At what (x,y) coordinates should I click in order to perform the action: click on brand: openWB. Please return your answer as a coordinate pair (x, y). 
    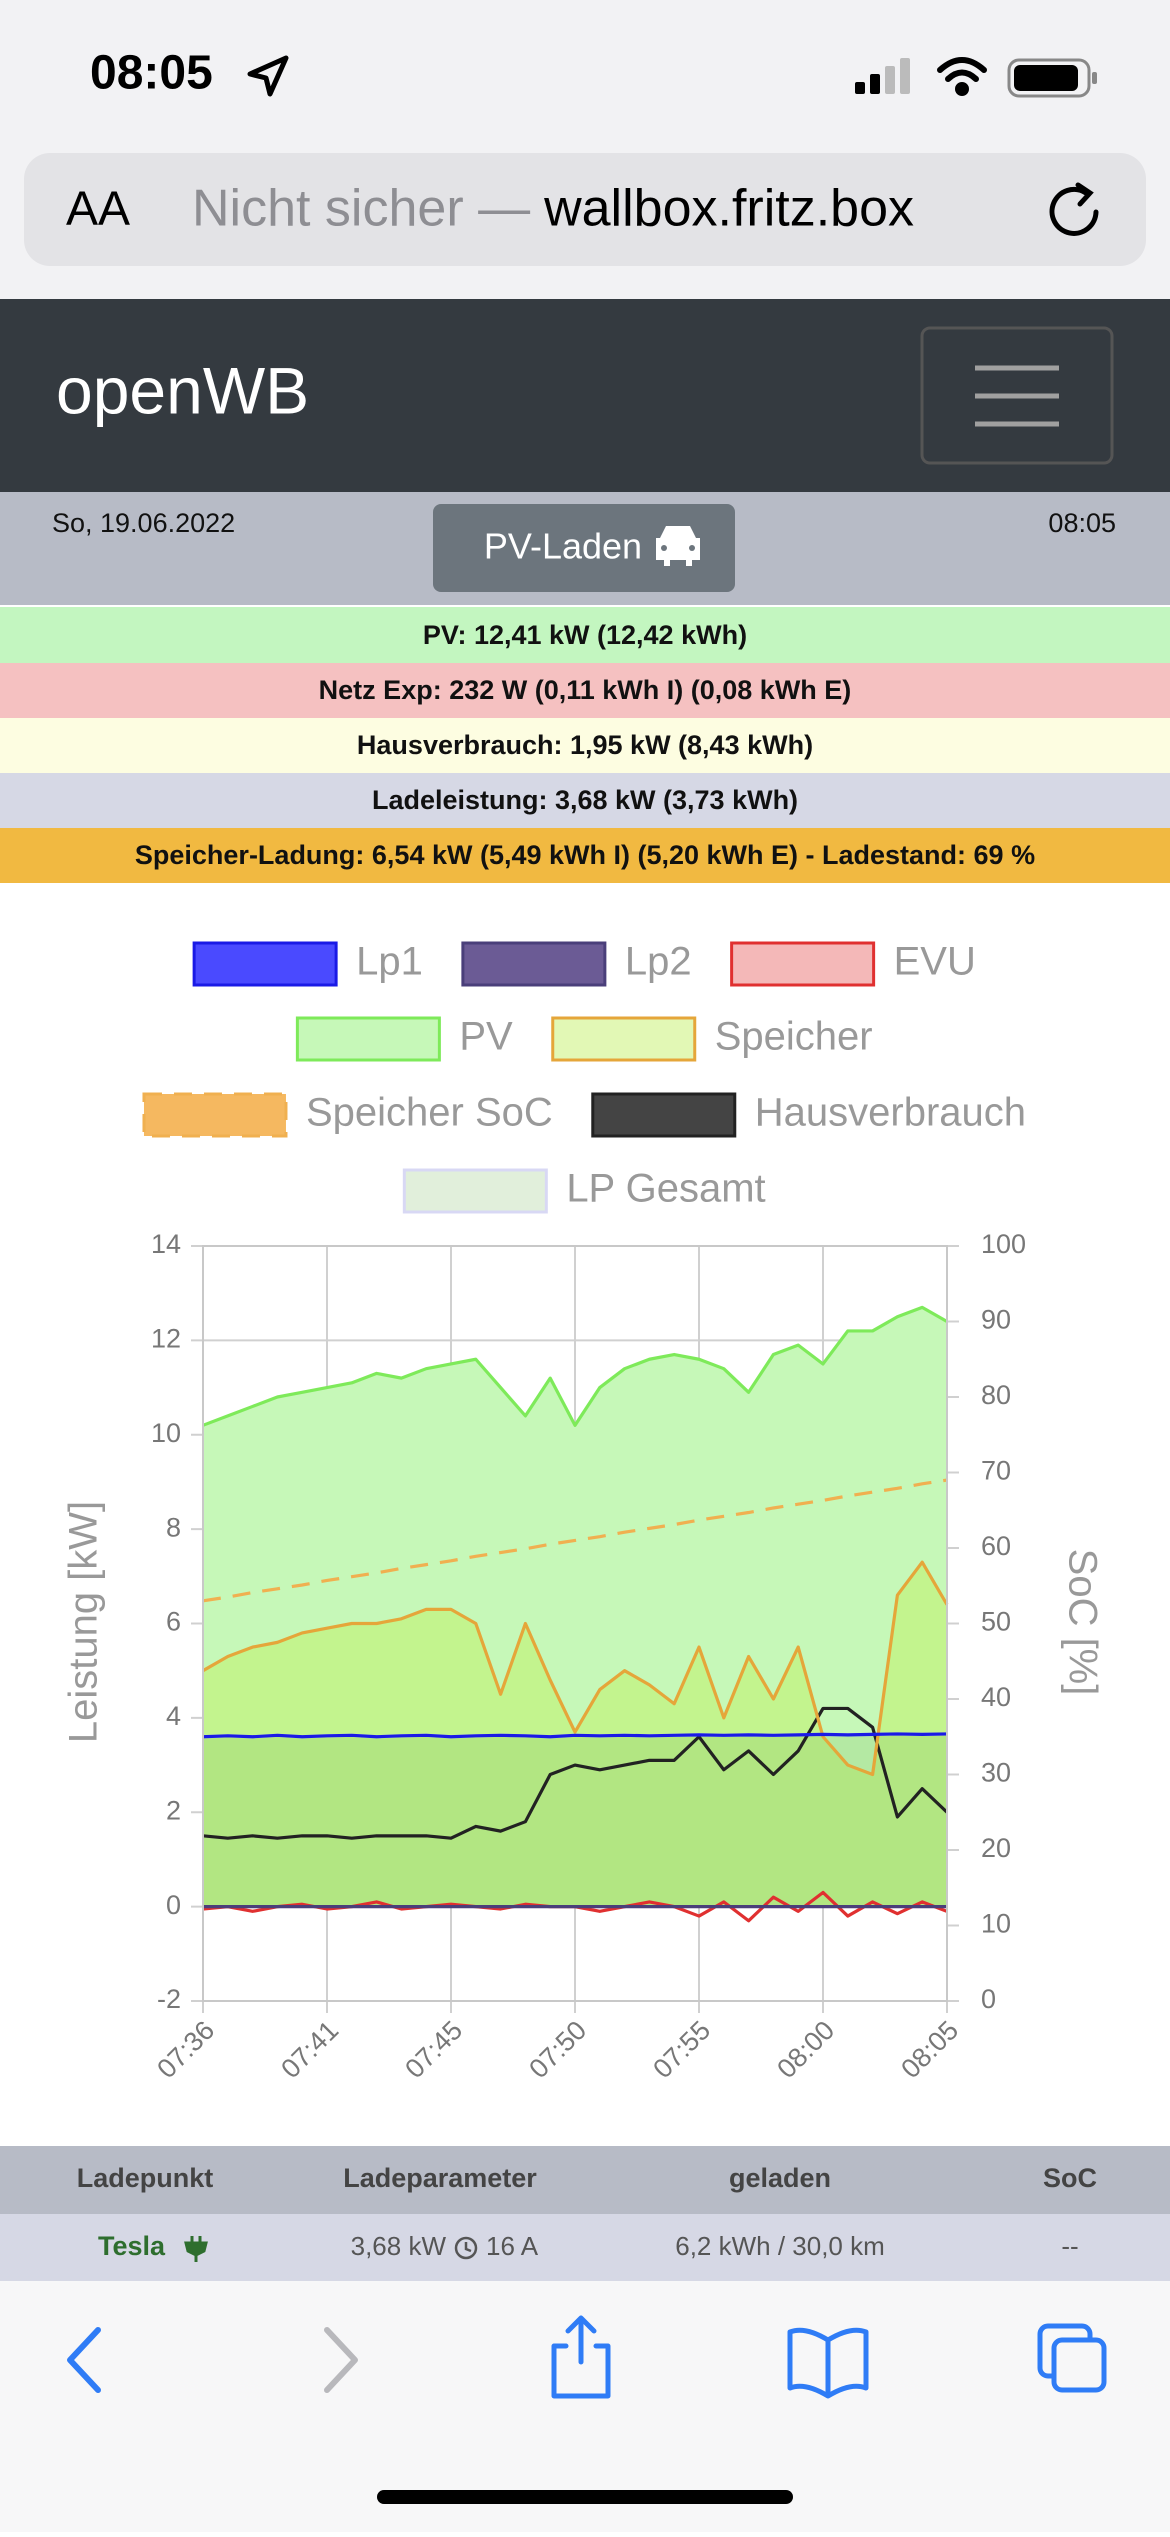
    Looking at the image, I should click on (182, 390).